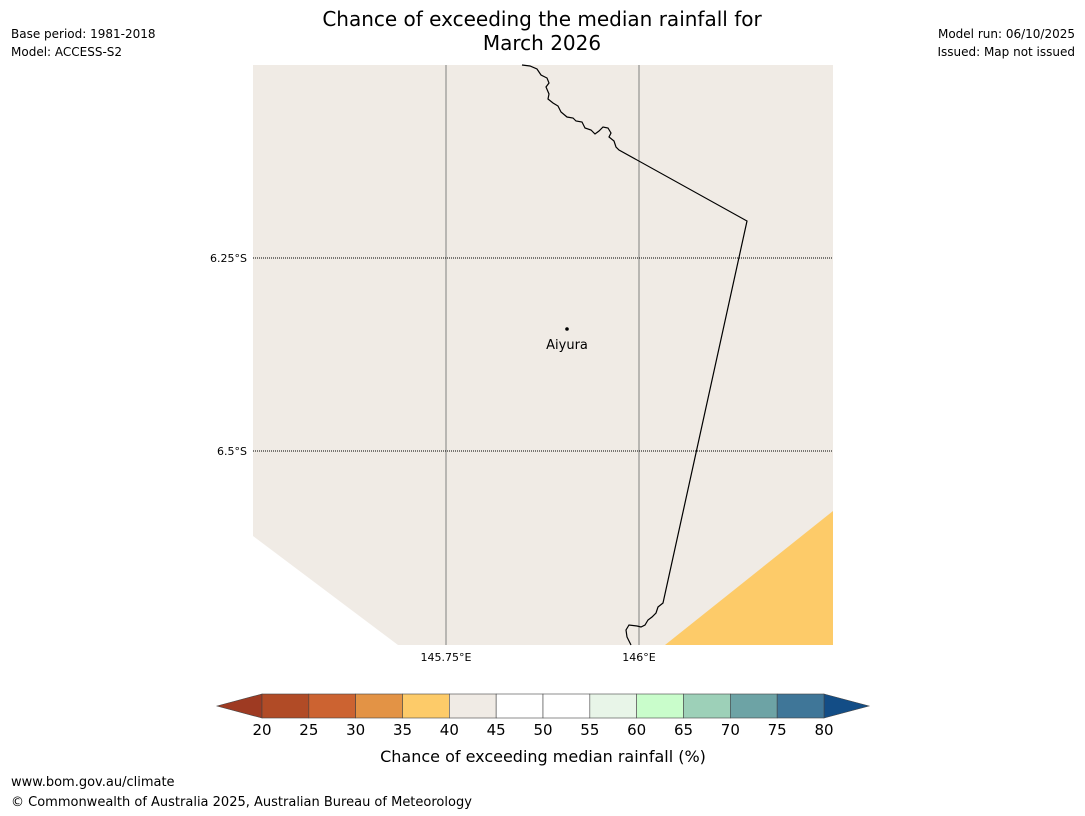  I want to click on model-name: Model: ACCESS-S2, so click(67, 52).